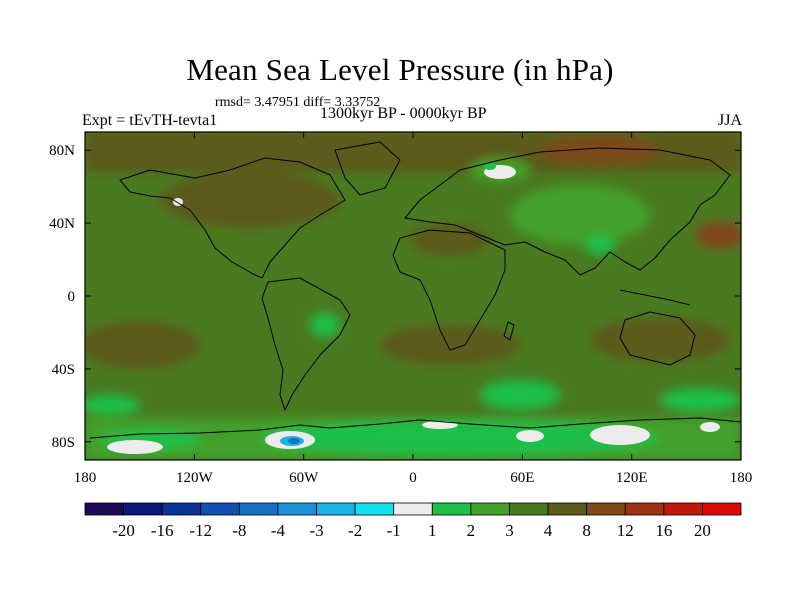  What do you see at coordinates (250, 200) in the screenshot?
I see `field-npacific-brown` at bounding box center [250, 200].